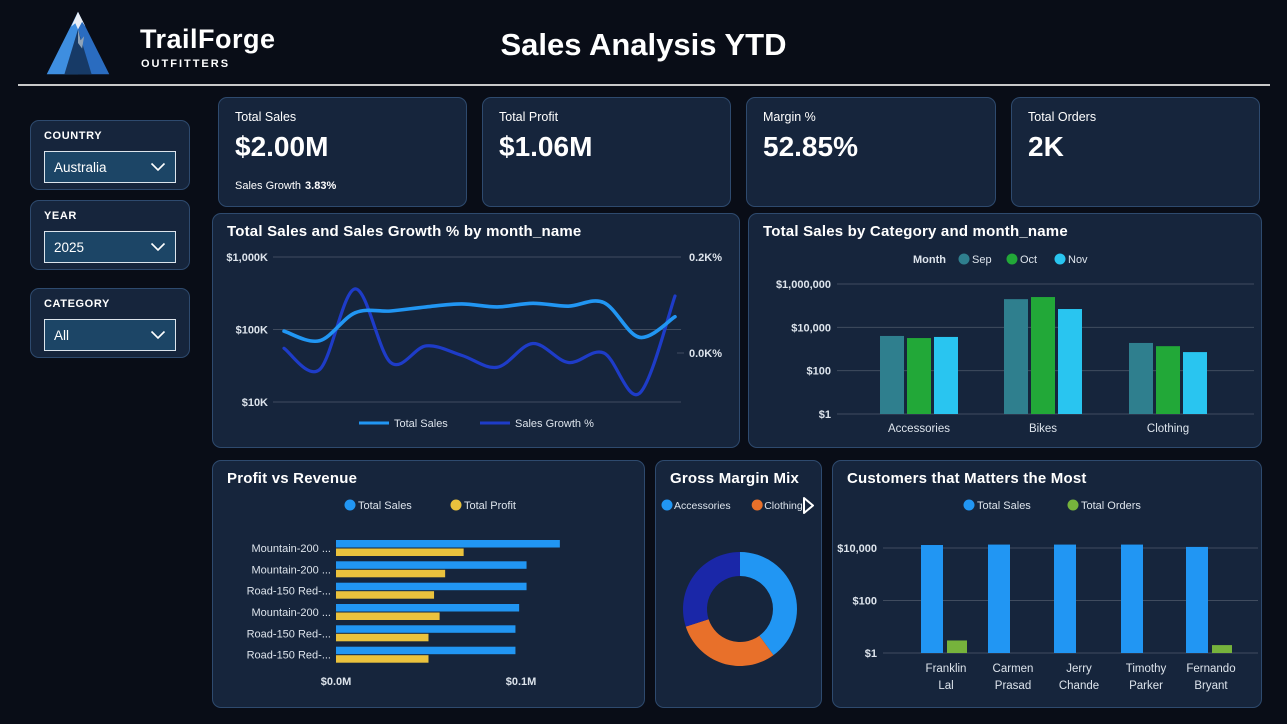  What do you see at coordinates (946, 375) in the screenshot?
I see `bar-nov-accessories` at bounding box center [946, 375].